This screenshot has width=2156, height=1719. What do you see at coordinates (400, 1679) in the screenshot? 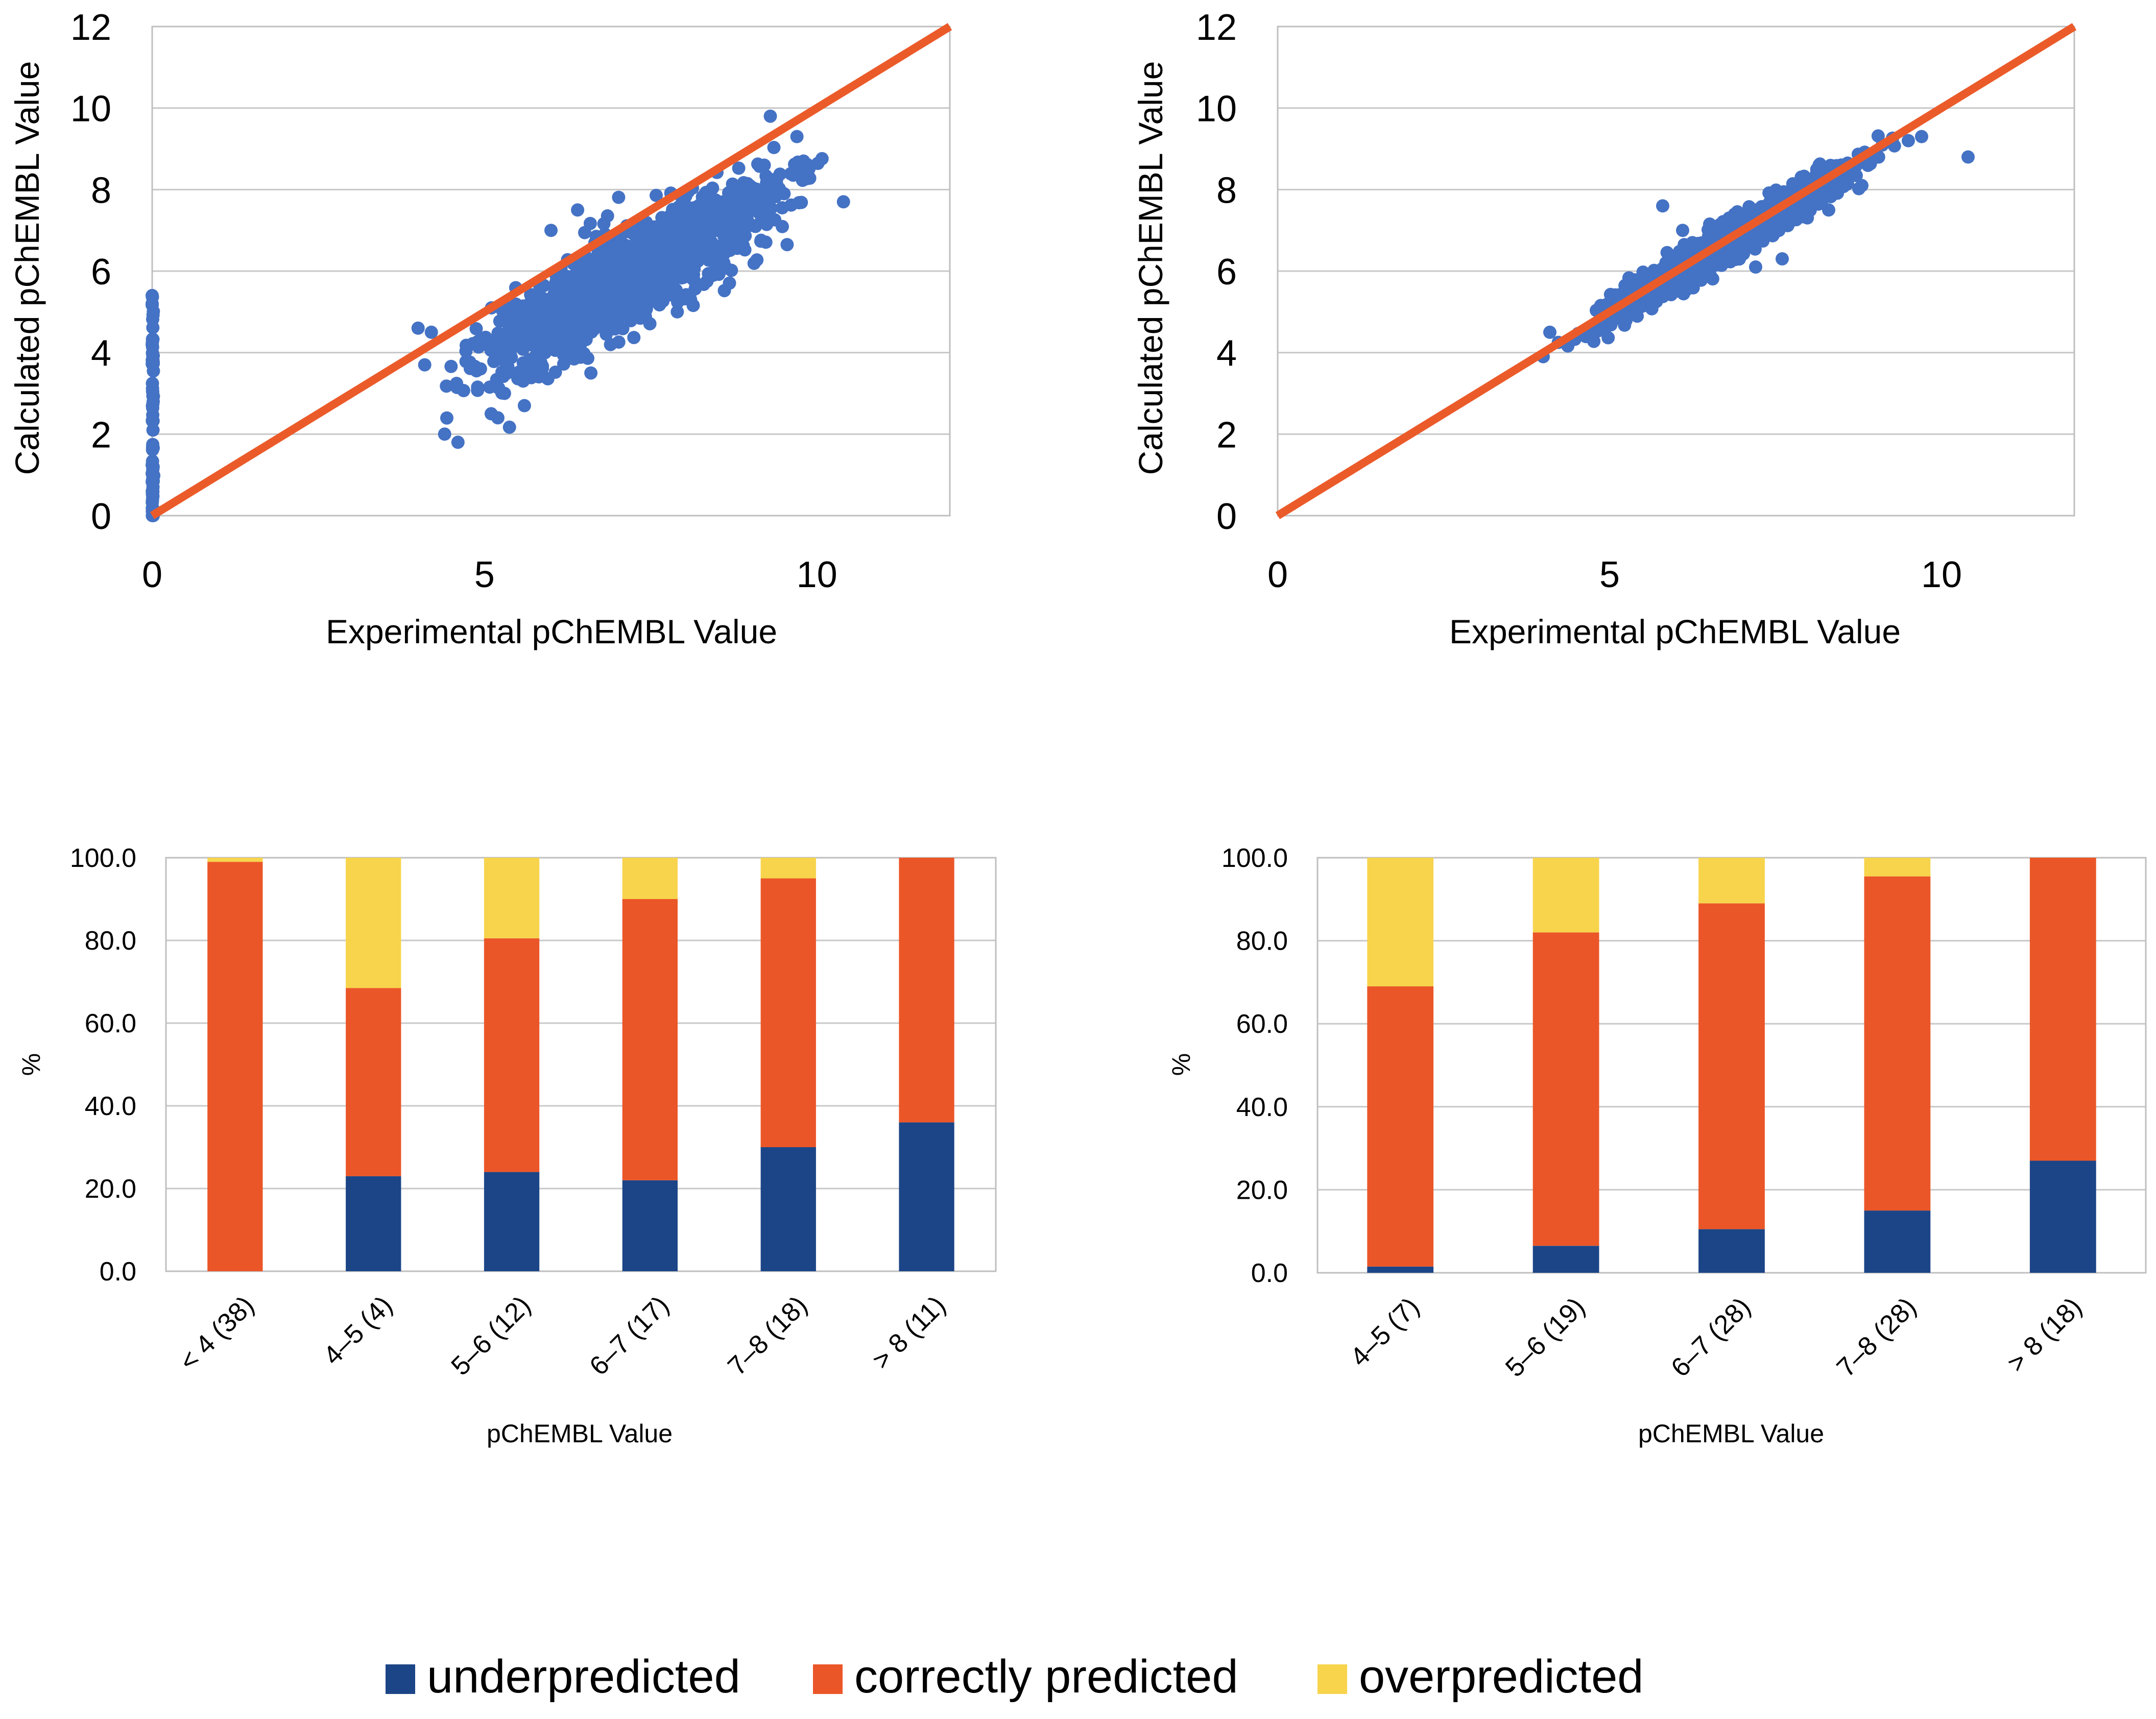
I see `legend-swatch-underpredicted` at bounding box center [400, 1679].